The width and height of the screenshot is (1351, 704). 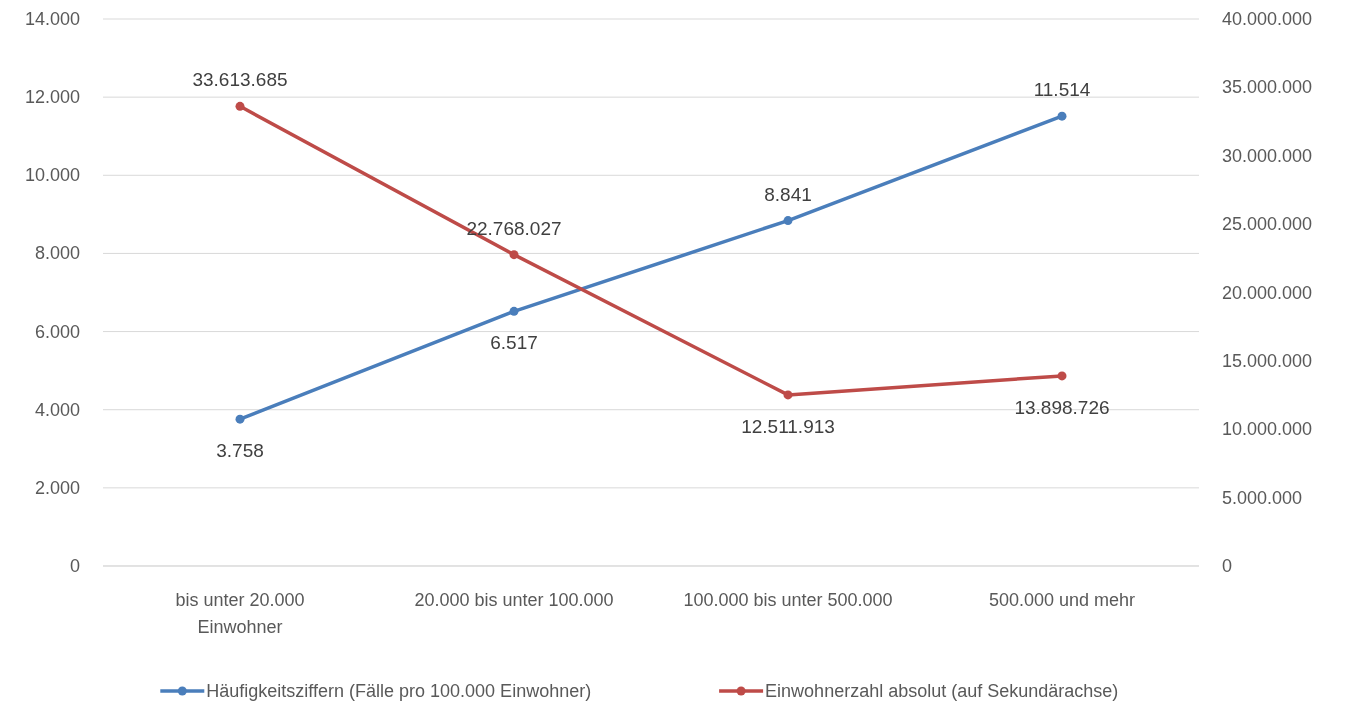 What do you see at coordinates (1267, 19) in the screenshot?
I see `y2-tick-label: 40.000.000` at bounding box center [1267, 19].